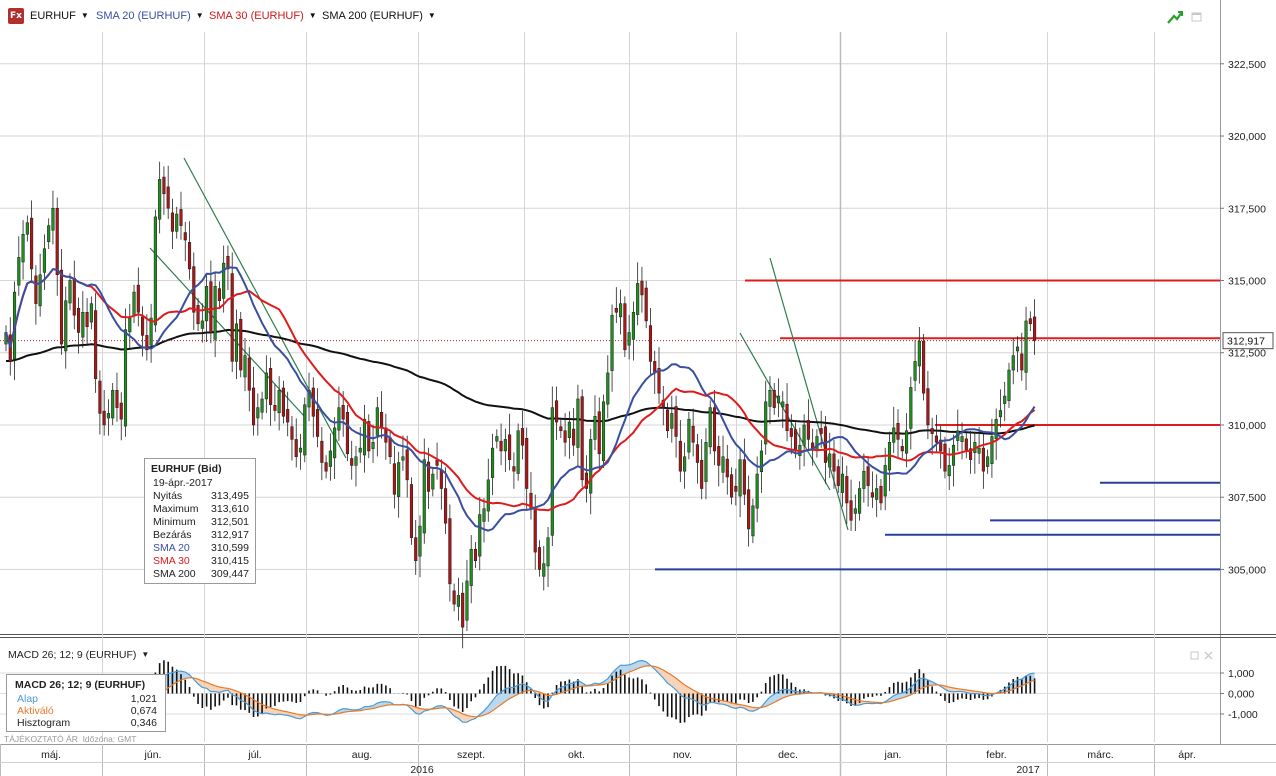  Describe the element at coordinates (520, 381) in the screenshot. I see `sma-200-path` at that location.